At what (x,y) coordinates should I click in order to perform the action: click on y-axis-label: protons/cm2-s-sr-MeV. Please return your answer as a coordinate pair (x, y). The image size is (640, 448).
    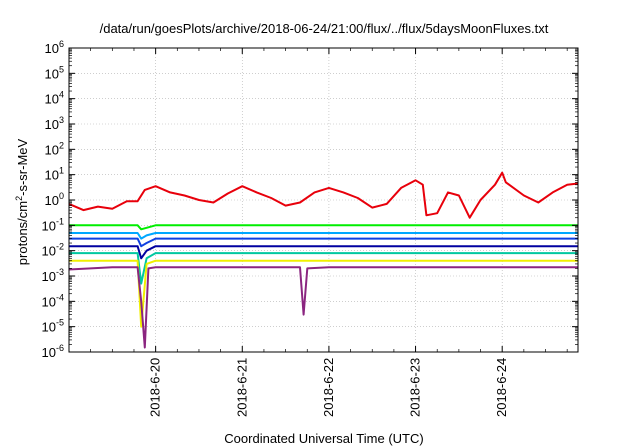
    Looking at the image, I should click on (22, 201).